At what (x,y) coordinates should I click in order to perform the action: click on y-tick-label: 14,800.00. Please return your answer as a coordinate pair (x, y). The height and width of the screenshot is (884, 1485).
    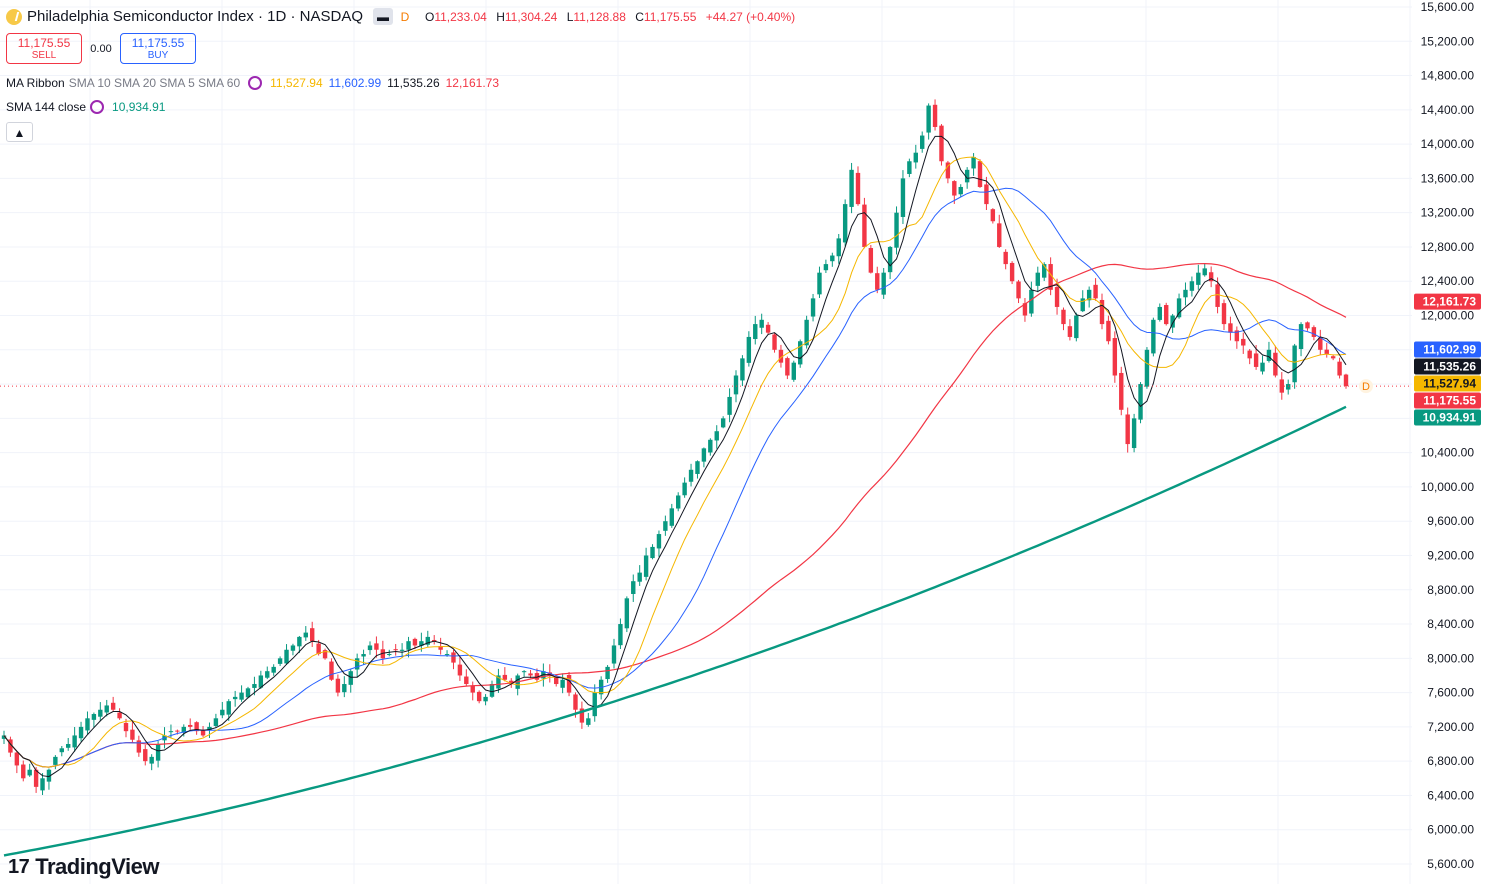
    Looking at the image, I should click on (1448, 76).